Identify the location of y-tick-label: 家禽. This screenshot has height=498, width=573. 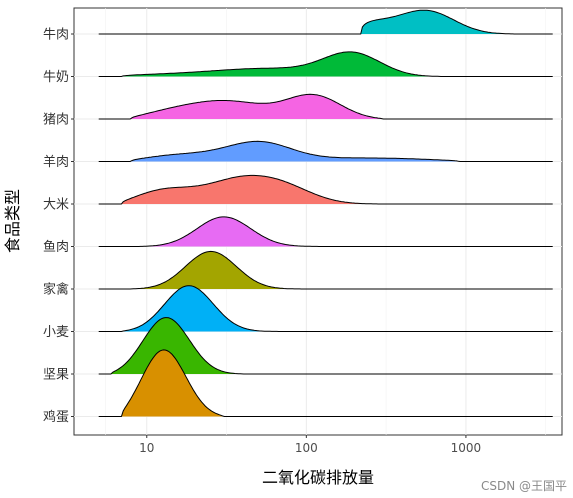
(56, 290).